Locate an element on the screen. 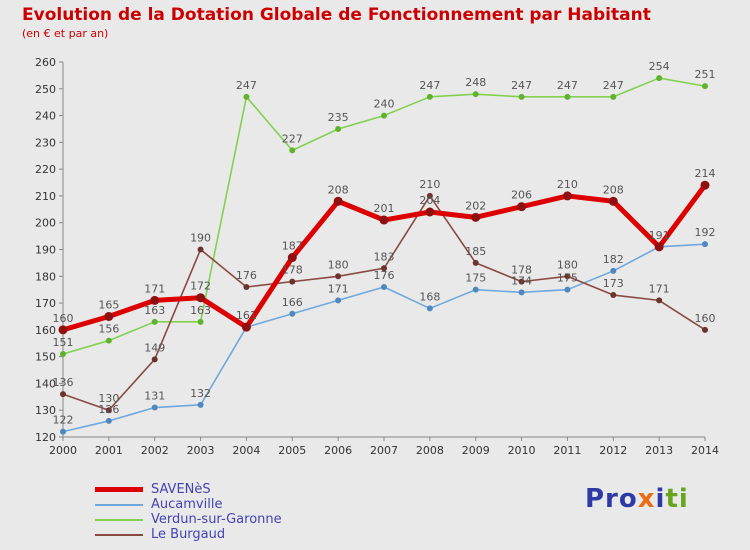 This screenshot has height=550, width=750. logo-letter-group: x is located at coordinates (646, 499).